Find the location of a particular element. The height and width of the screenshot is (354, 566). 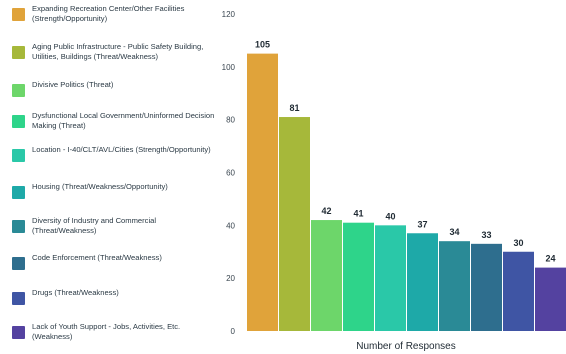

legend-label: Housing (Threat/Weakness/Opportunity) is located at coordinates (100, 186).